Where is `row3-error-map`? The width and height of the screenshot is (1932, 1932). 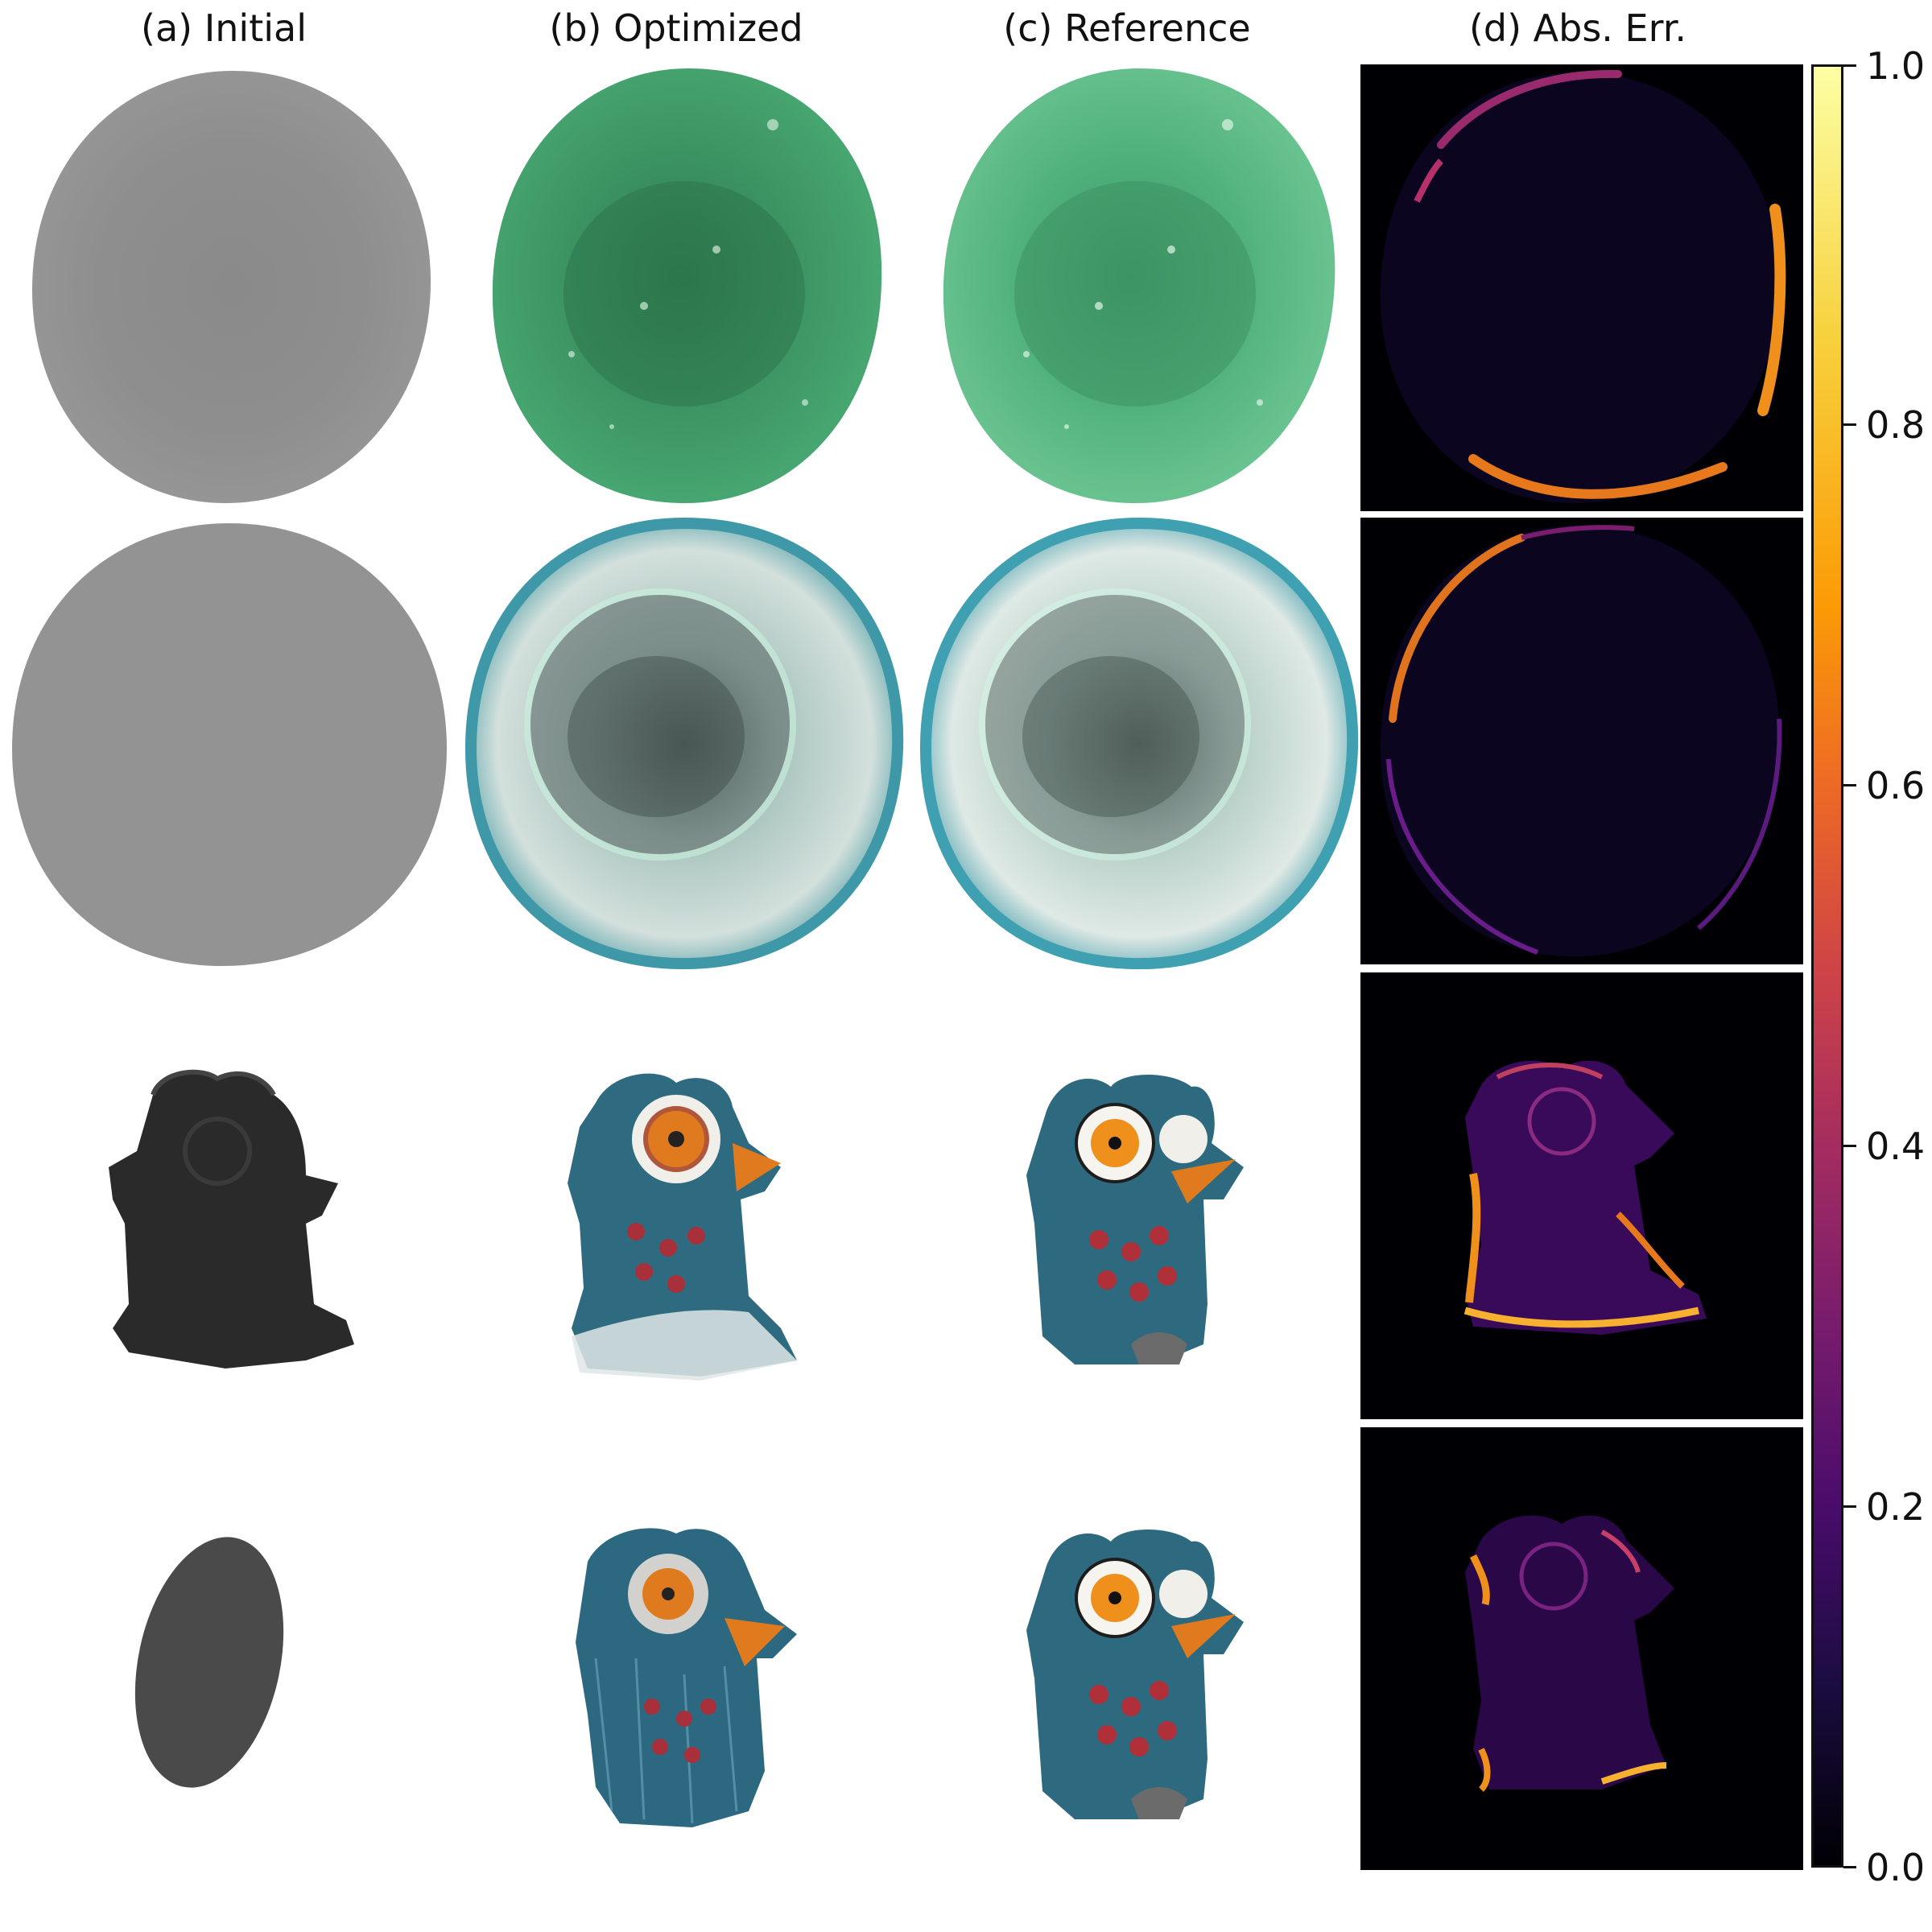
row3-error-map is located at coordinates (1581, 1195).